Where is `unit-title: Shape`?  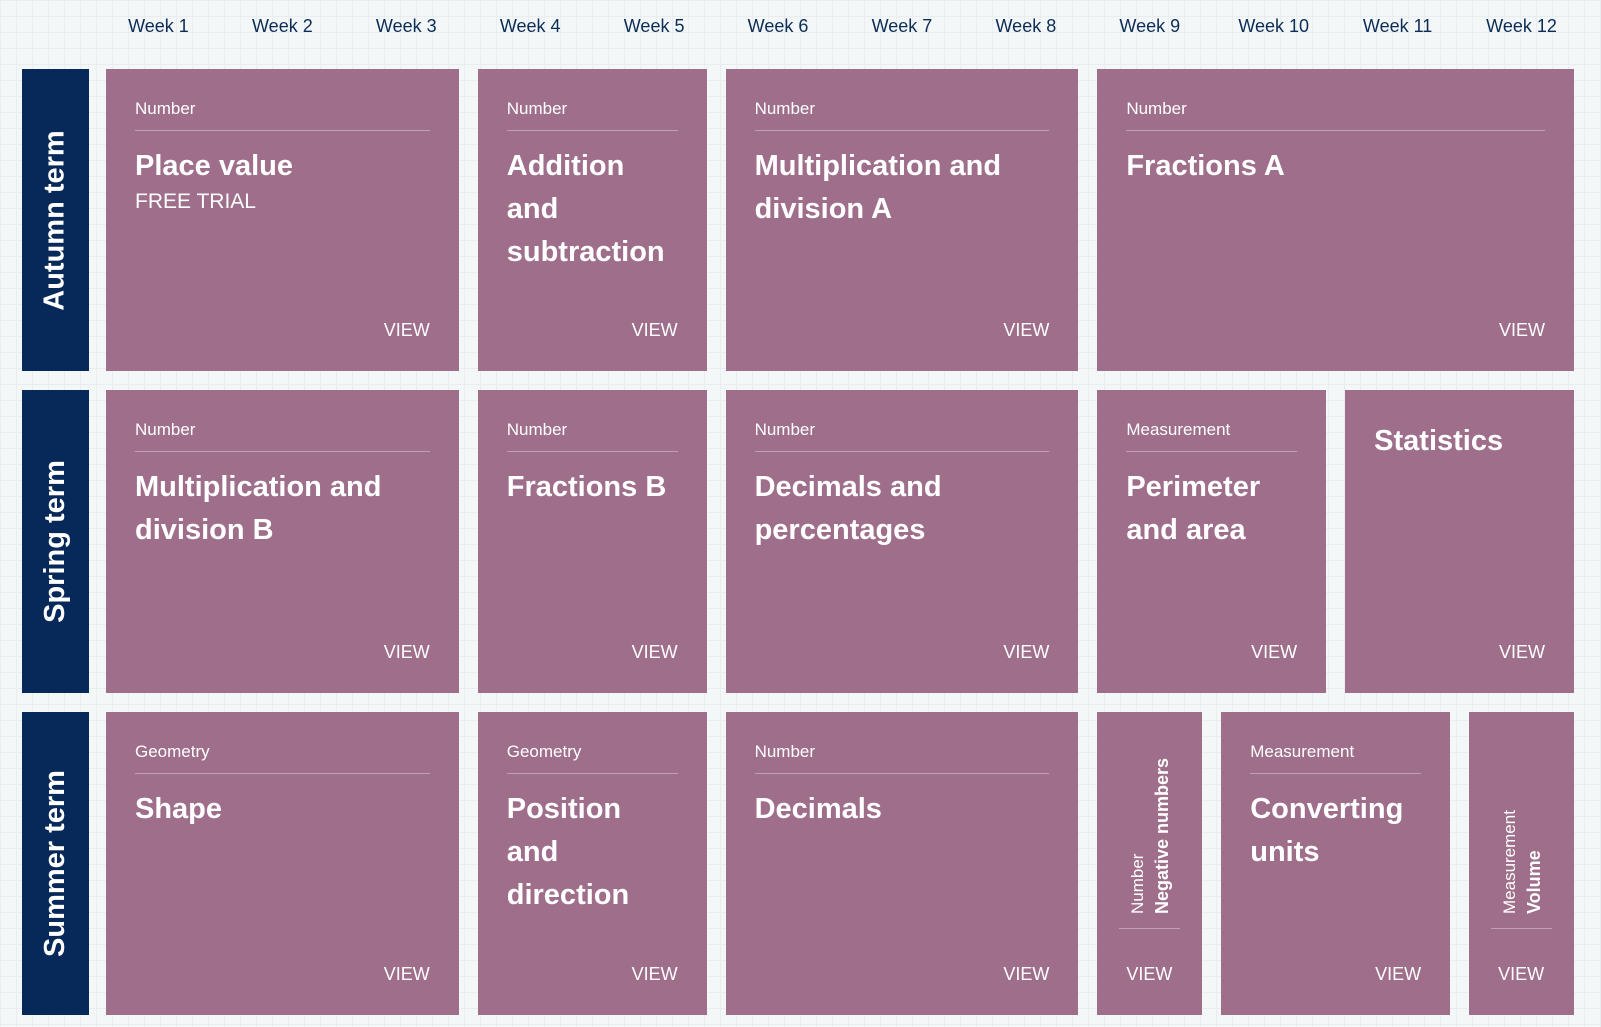 unit-title: Shape is located at coordinates (179, 809).